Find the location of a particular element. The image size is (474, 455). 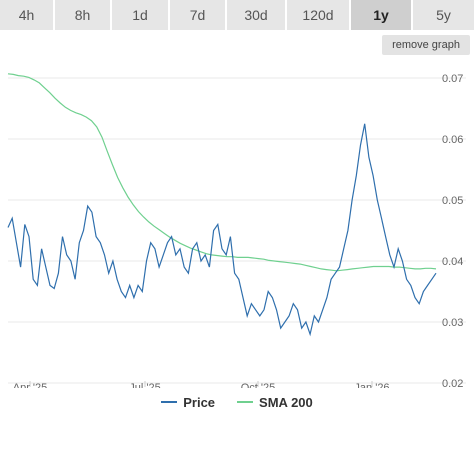

y-tick-label: 0.07 is located at coordinates (452, 79).